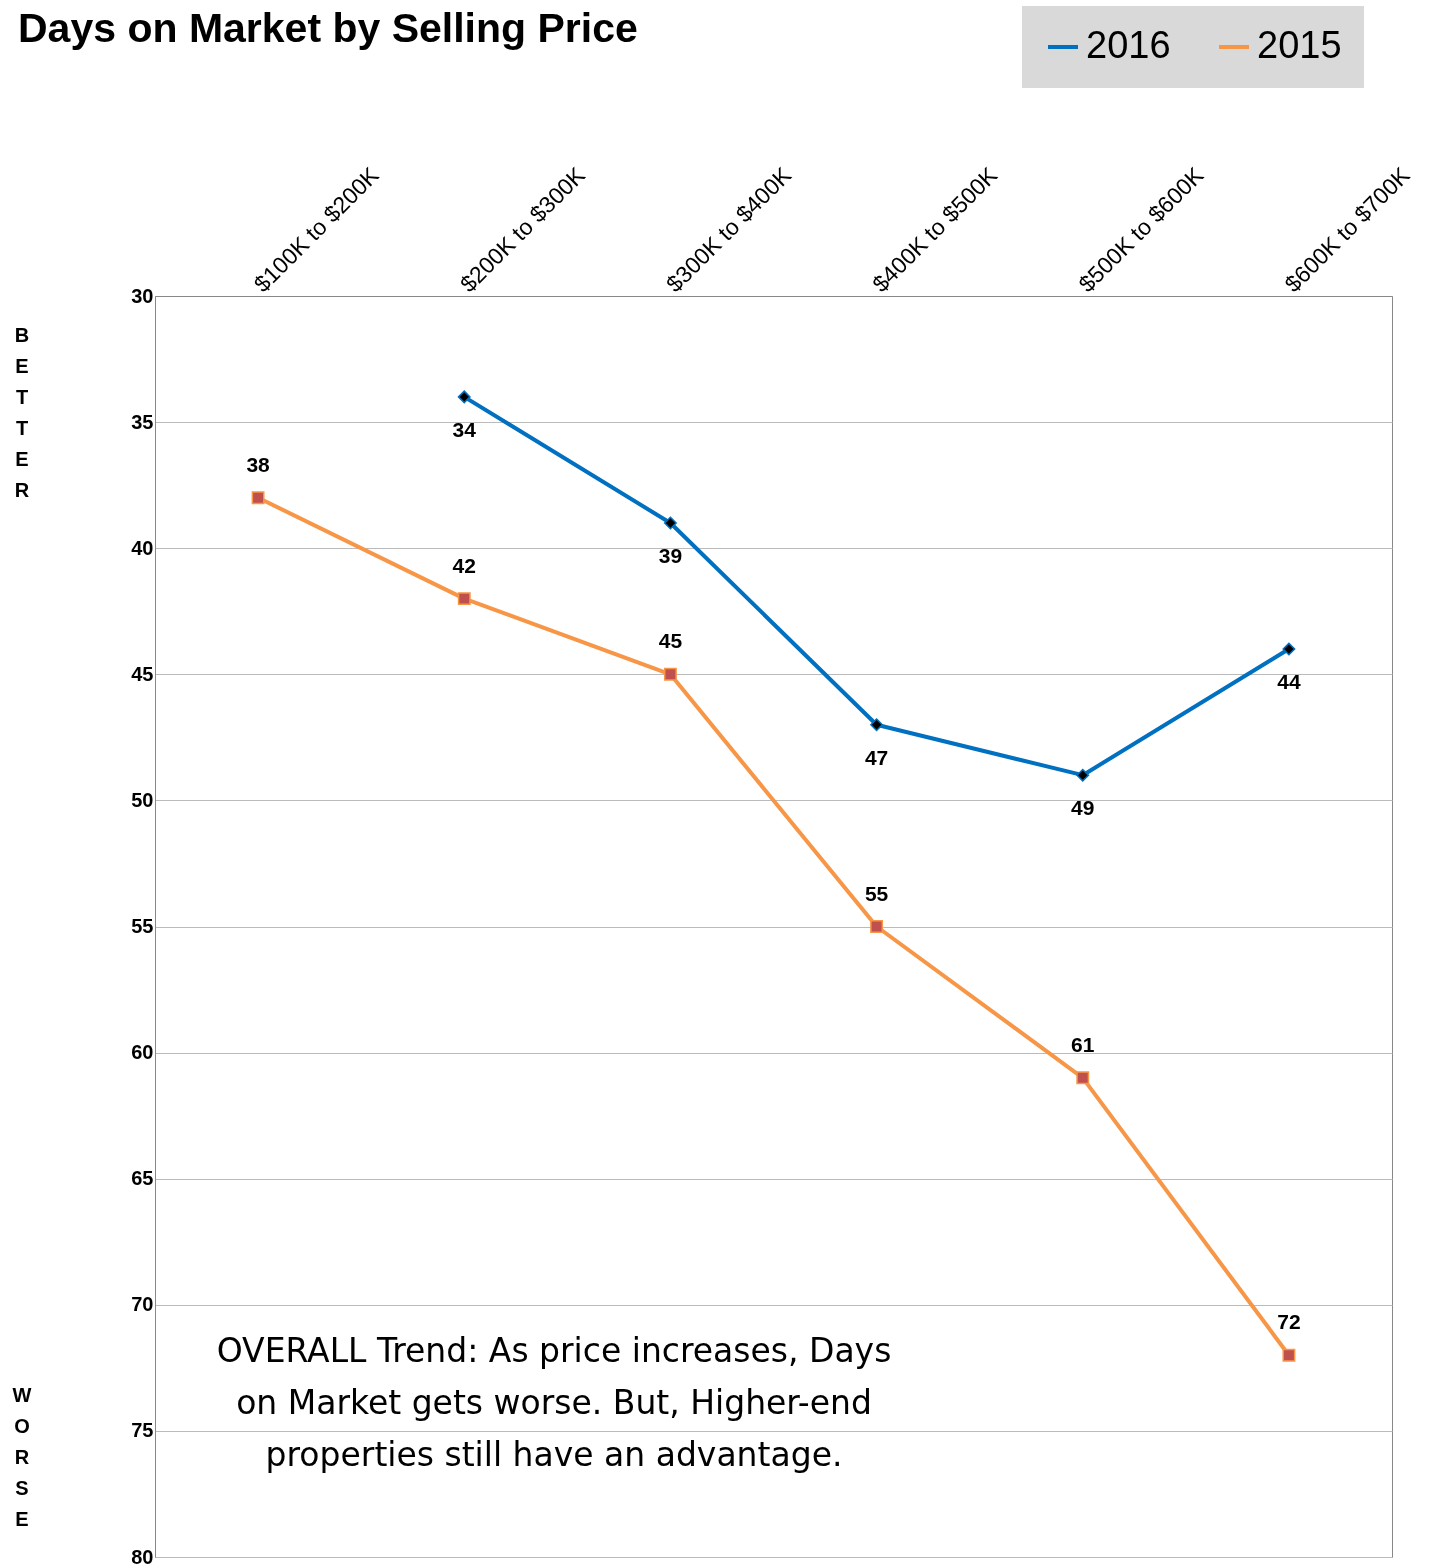 The height and width of the screenshot is (1568, 1438). What do you see at coordinates (142, 673) in the screenshot?
I see `y-tick-label: 45` at bounding box center [142, 673].